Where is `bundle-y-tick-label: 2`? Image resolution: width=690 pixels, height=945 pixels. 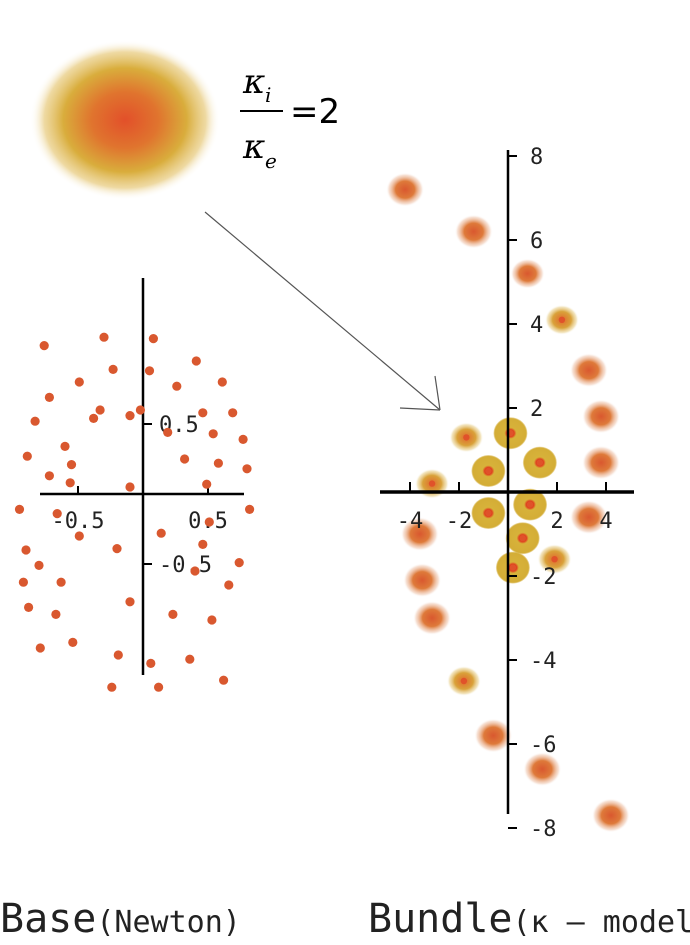
bundle-y-tick-label: 2 is located at coordinates (536, 409).